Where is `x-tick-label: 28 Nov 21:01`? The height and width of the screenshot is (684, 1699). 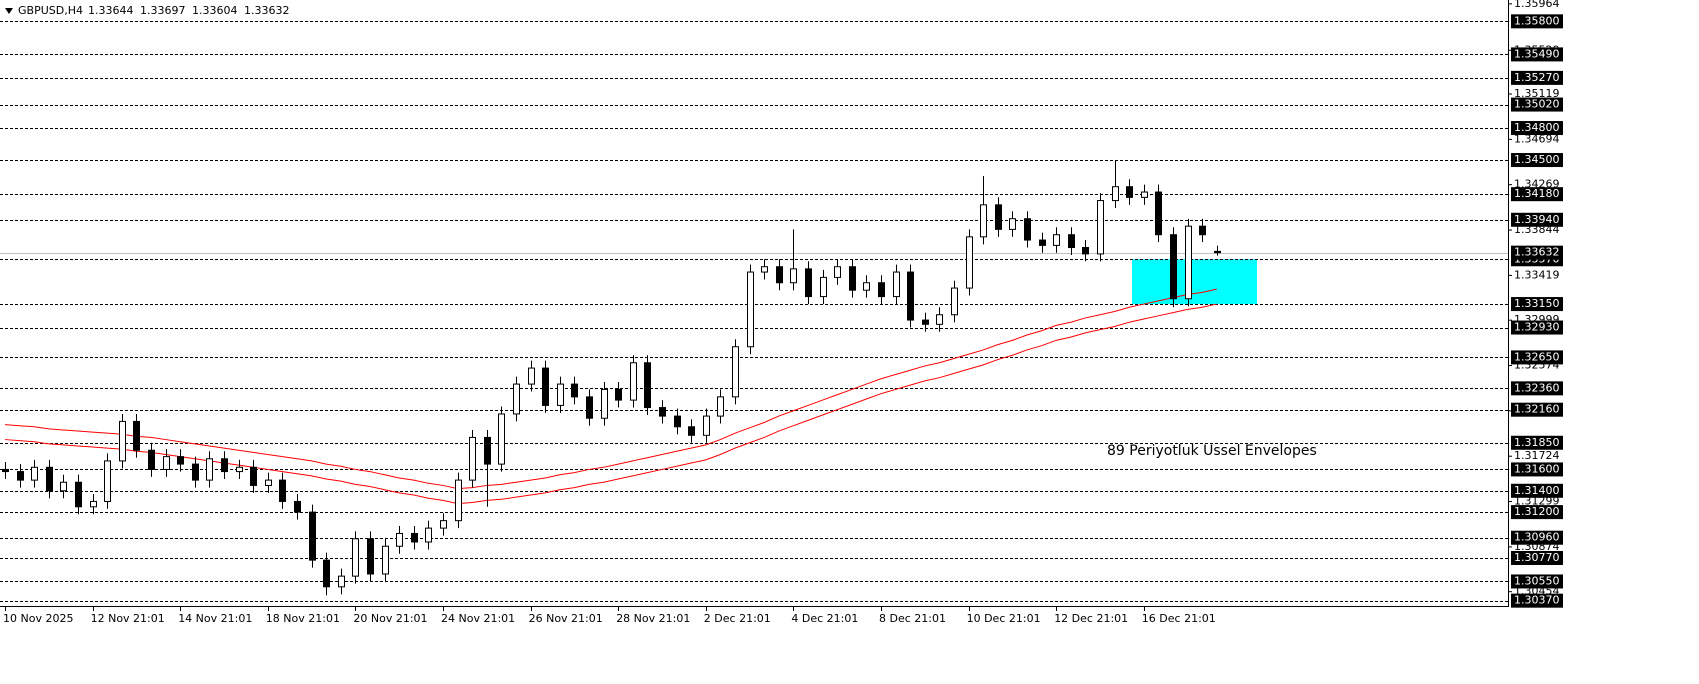
x-tick-label: 28 Nov 21:01 is located at coordinates (653, 618).